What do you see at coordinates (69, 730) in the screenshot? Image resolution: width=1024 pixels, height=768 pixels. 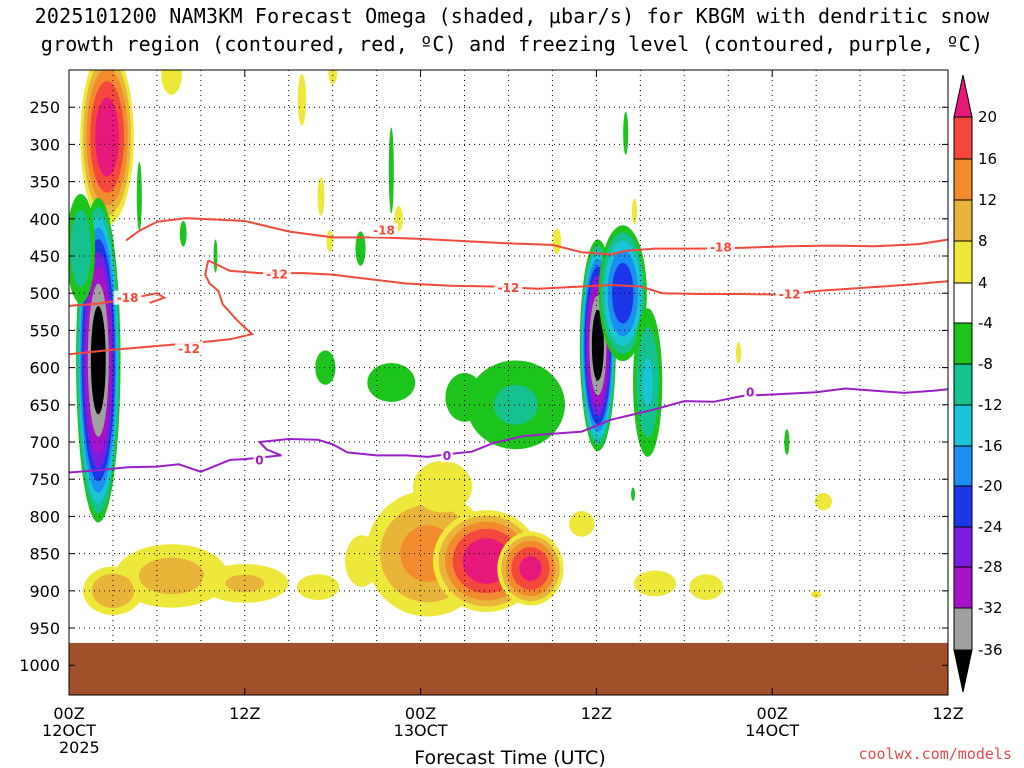 I see `x-tick-label: 12OCT` at bounding box center [69, 730].